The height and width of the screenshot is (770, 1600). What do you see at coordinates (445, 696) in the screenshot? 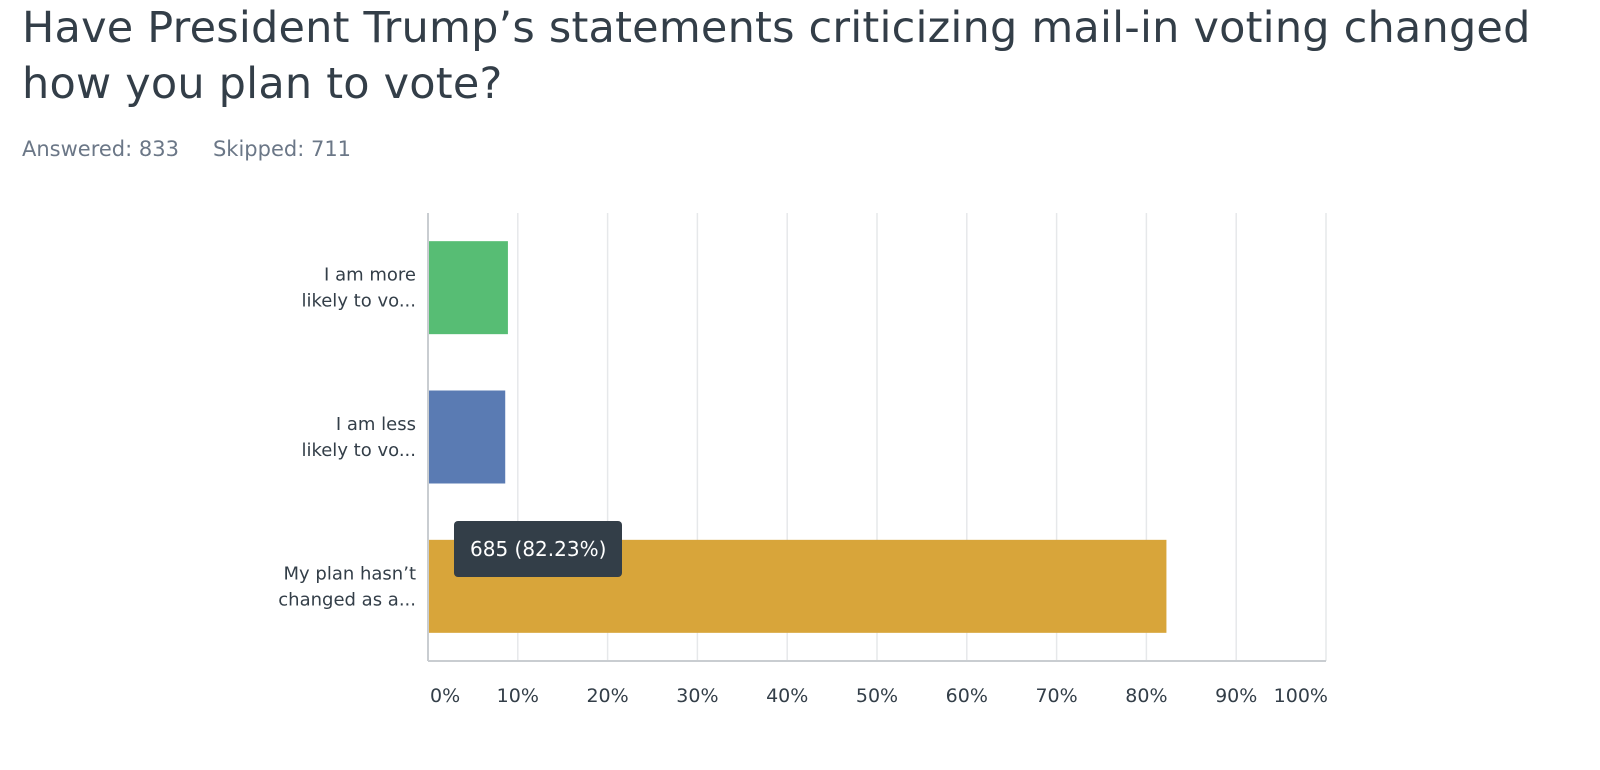
I see `tick-label-0: 0%` at bounding box center [445, 696].